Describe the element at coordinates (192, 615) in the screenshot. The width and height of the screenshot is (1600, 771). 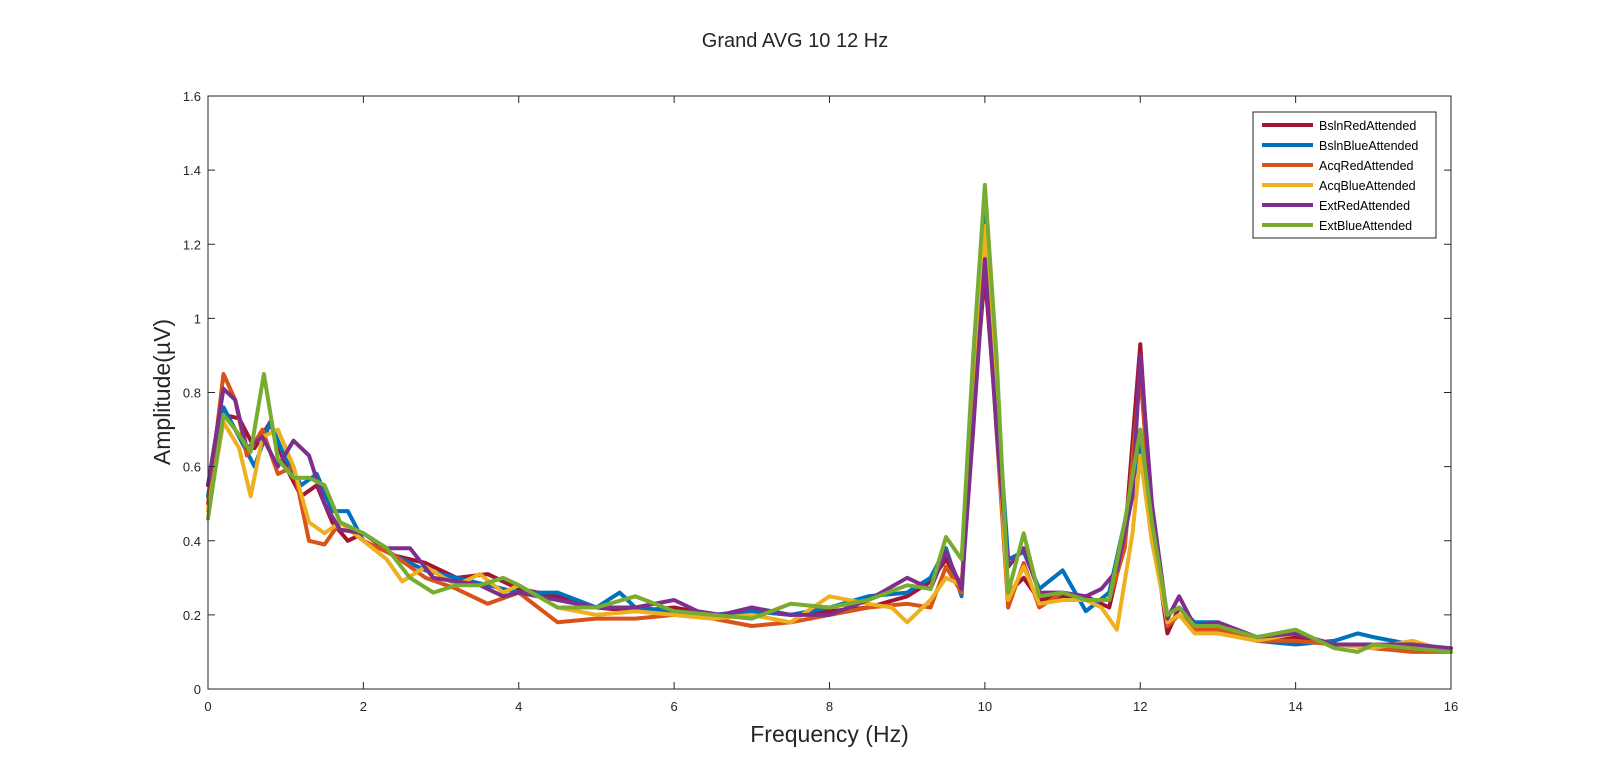
I see `y-tick-label: 0.2` at that location.